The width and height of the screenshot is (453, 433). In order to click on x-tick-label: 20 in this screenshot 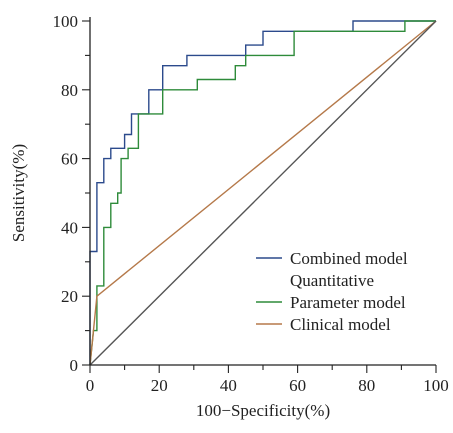, I will do `click(159, 385)`.